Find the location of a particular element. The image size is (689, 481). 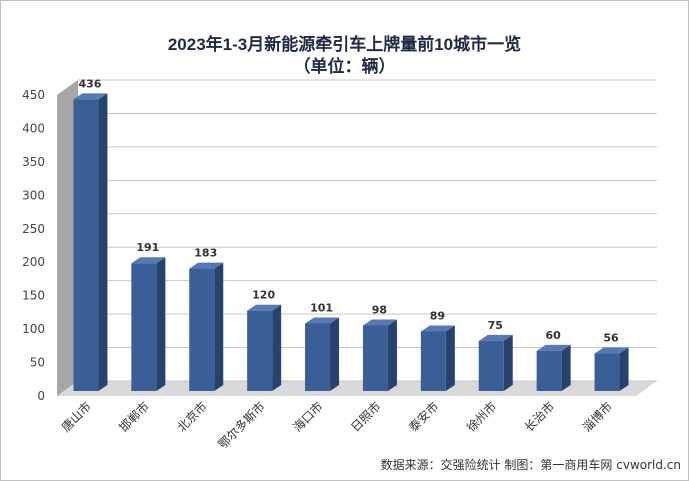

y-tick-label: 0 is located at coordinates (41, 396).